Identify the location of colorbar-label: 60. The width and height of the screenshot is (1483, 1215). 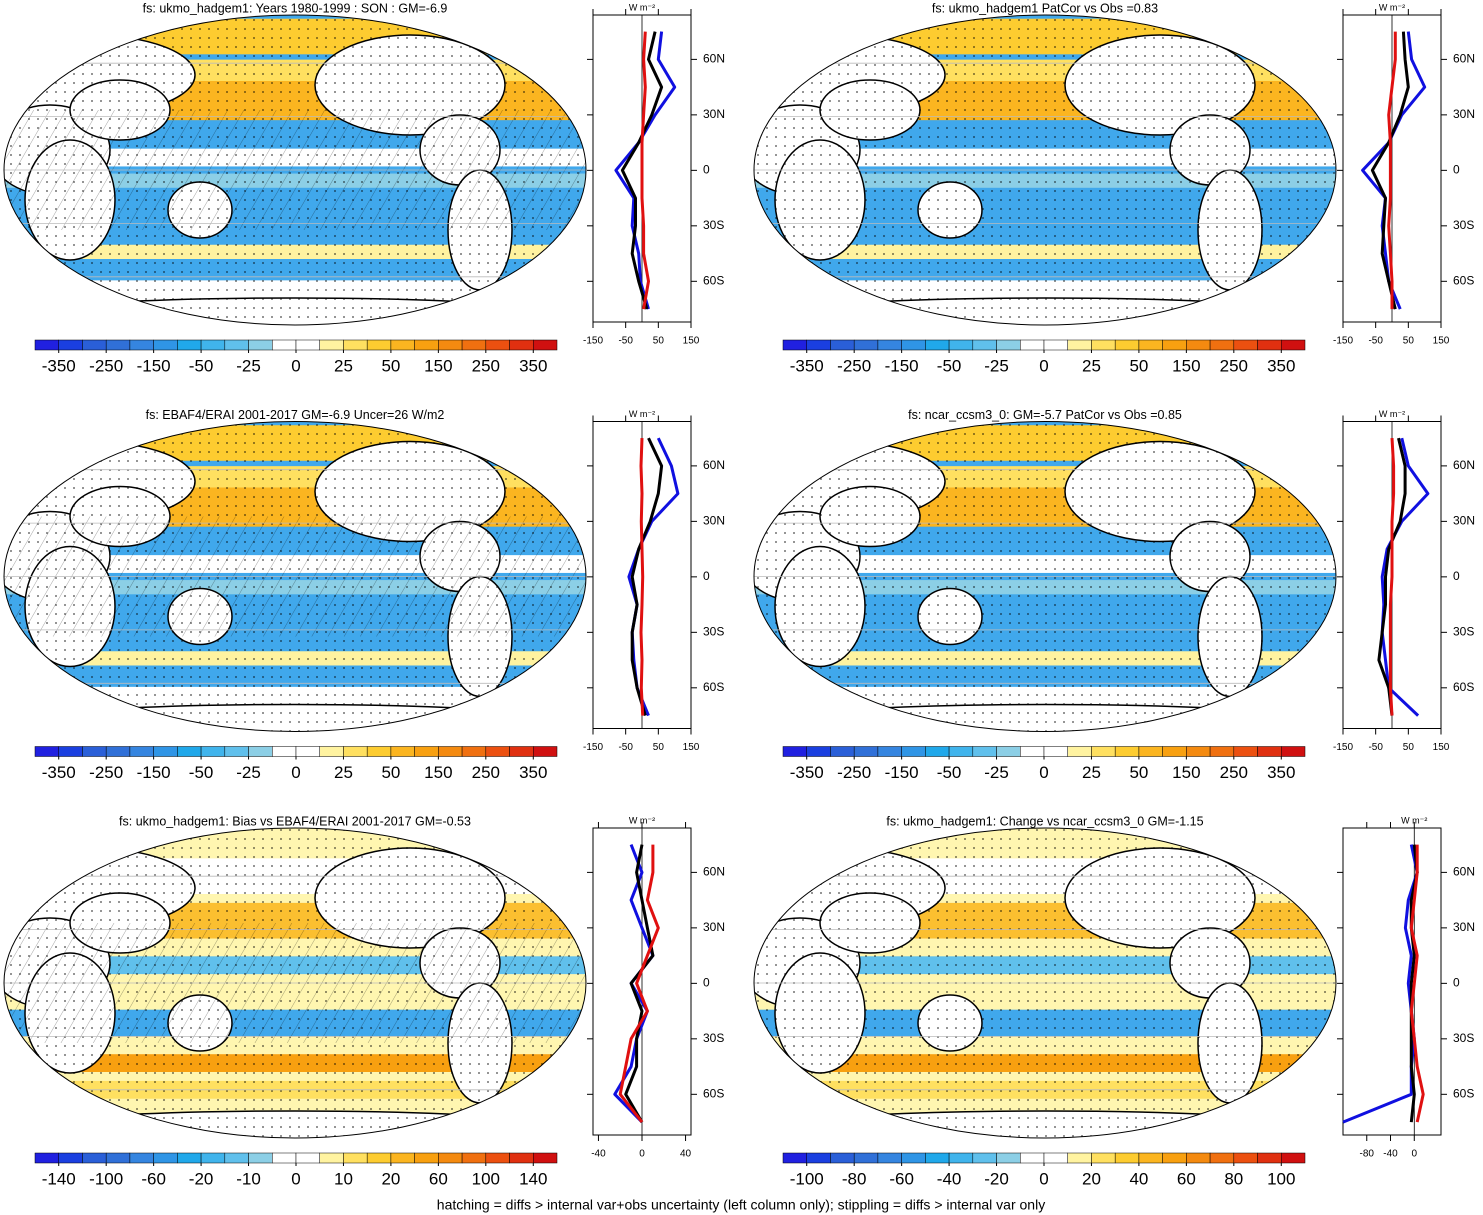
(438, 1178).